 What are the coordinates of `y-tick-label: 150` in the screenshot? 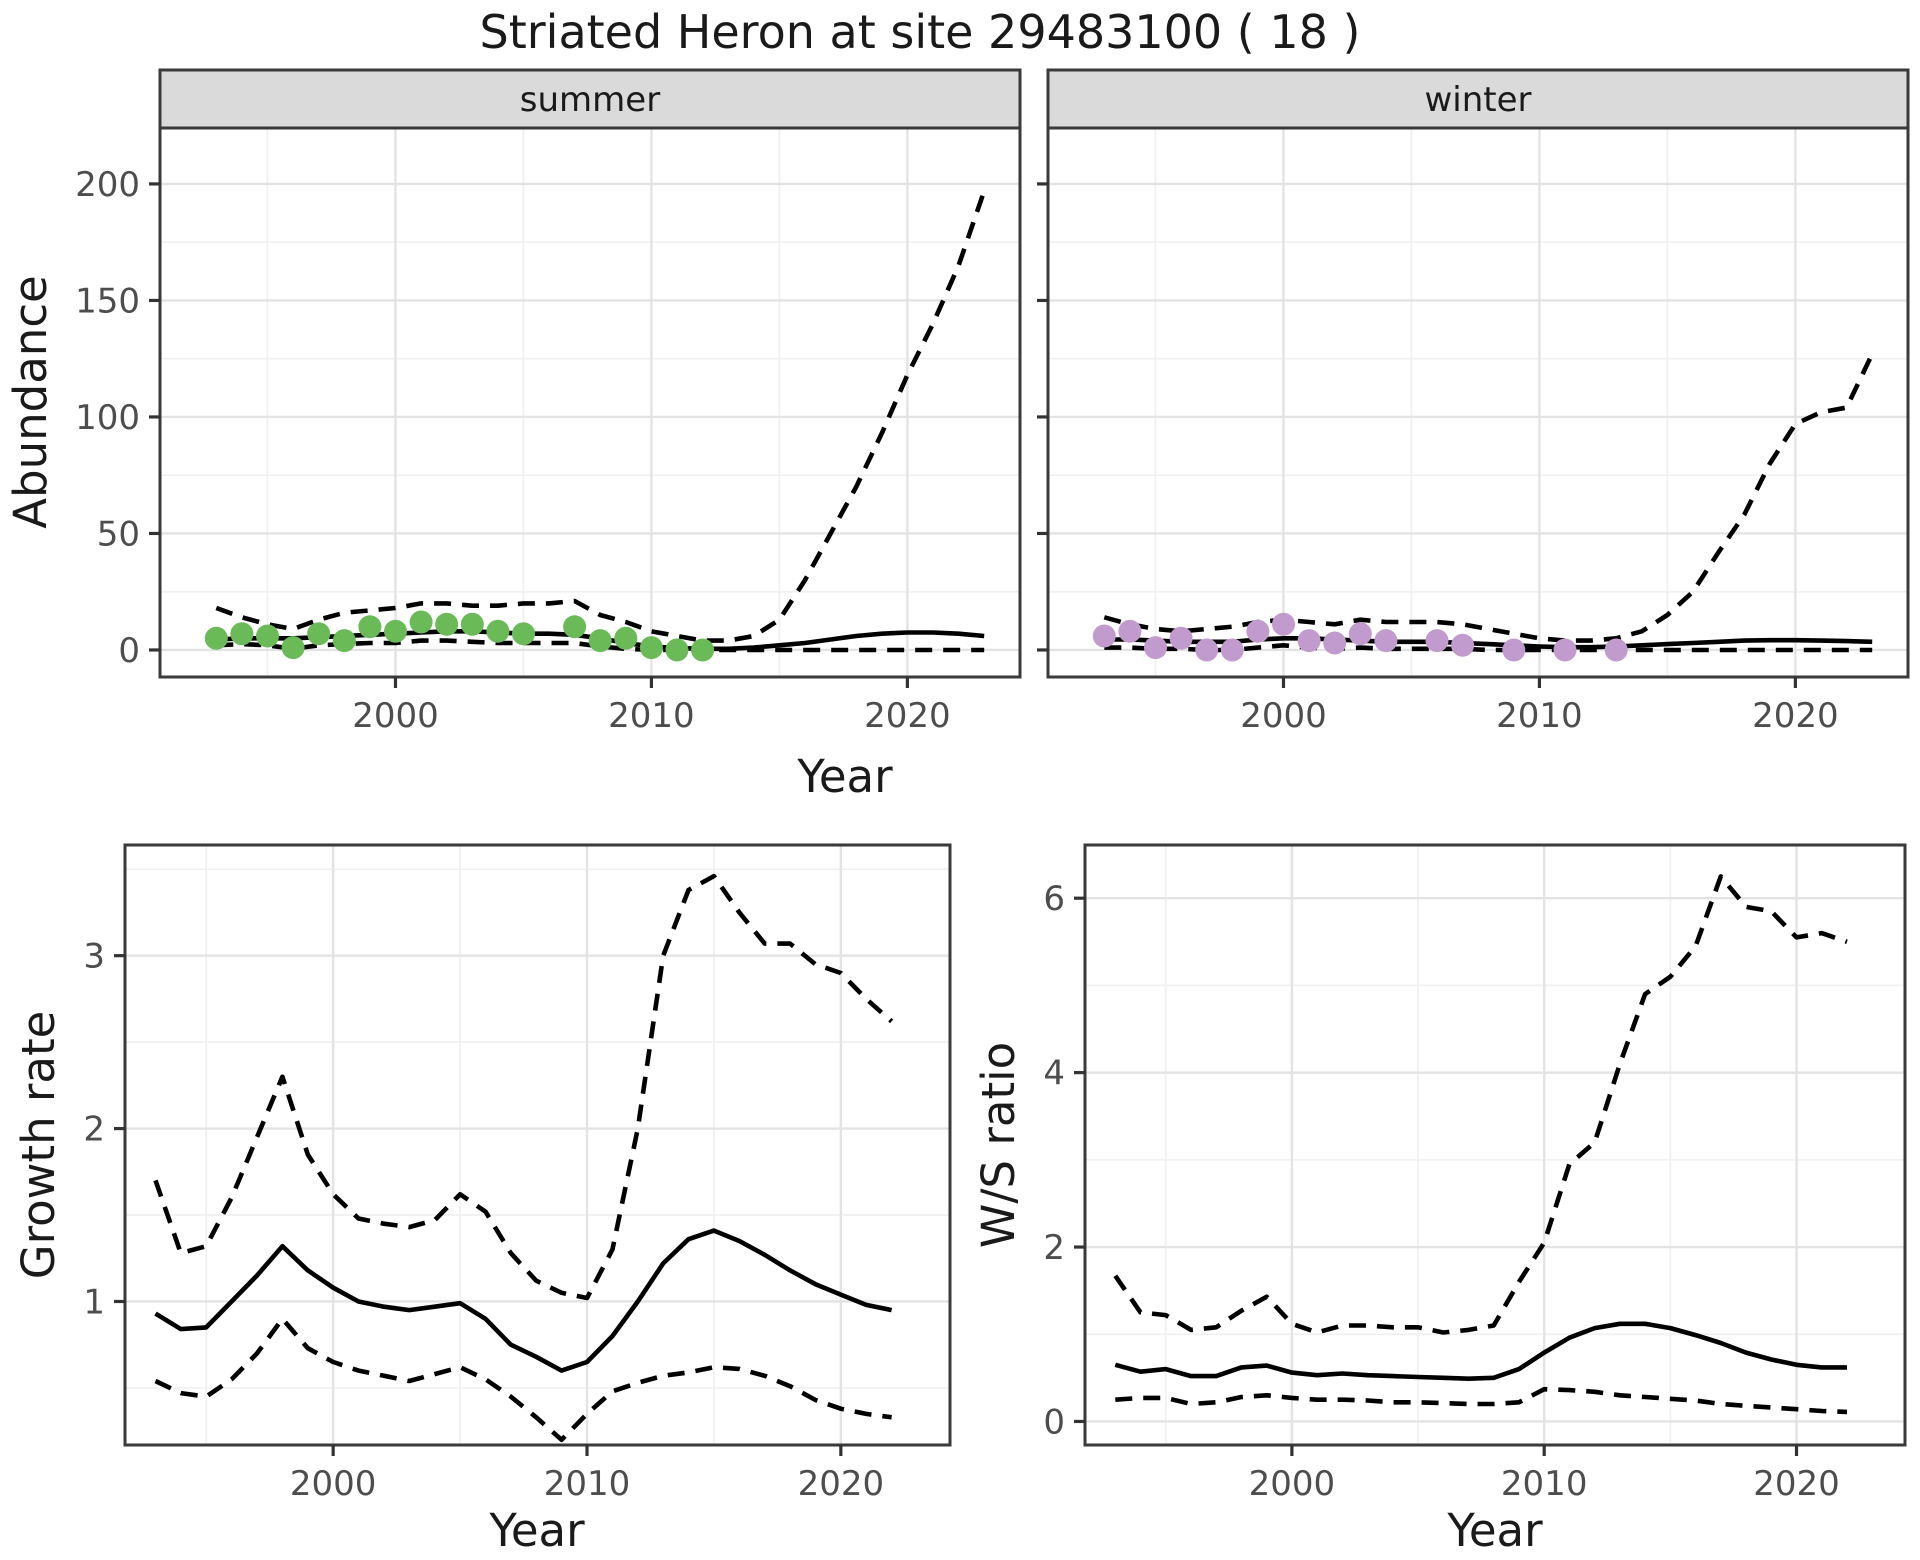 It's located at (107, 301).